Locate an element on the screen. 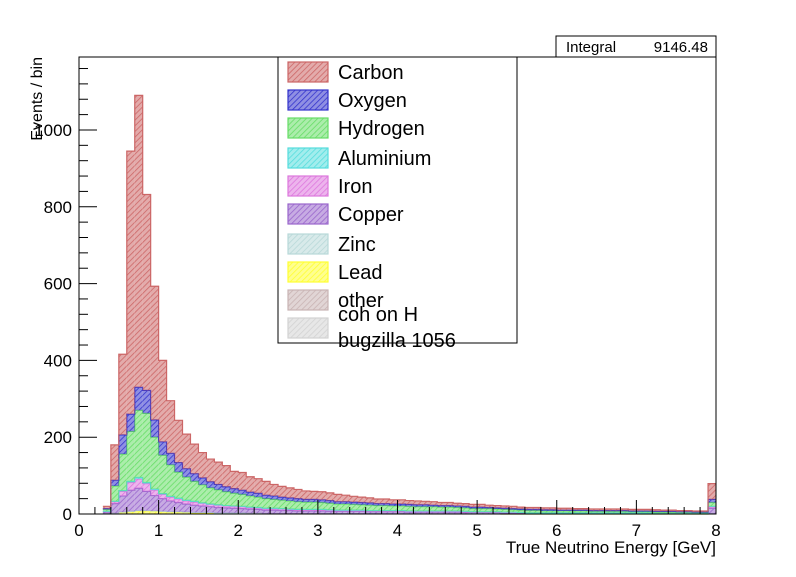 This screenshot has width=796, height=577. x-tick-label: 5 is located at coordinates (476, 530).